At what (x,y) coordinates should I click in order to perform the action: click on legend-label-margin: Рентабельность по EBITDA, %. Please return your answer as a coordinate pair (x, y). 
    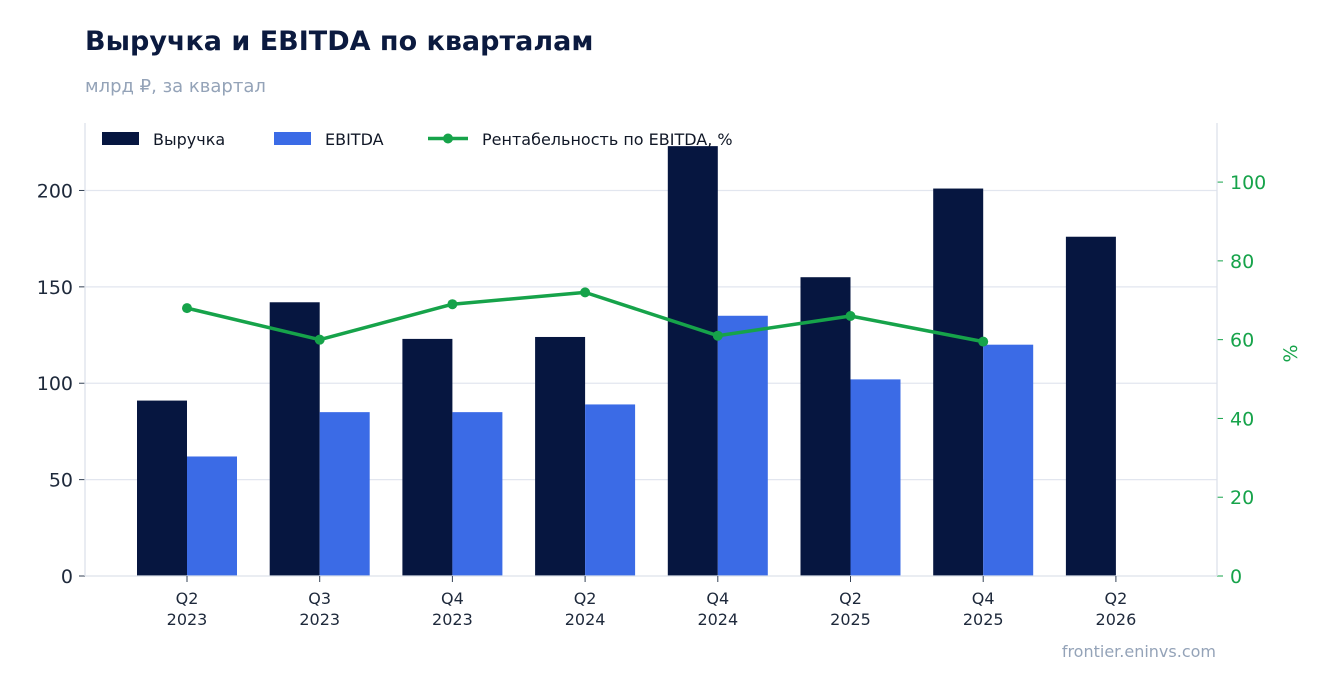
    Looking at the image, I should click on (607, 139).